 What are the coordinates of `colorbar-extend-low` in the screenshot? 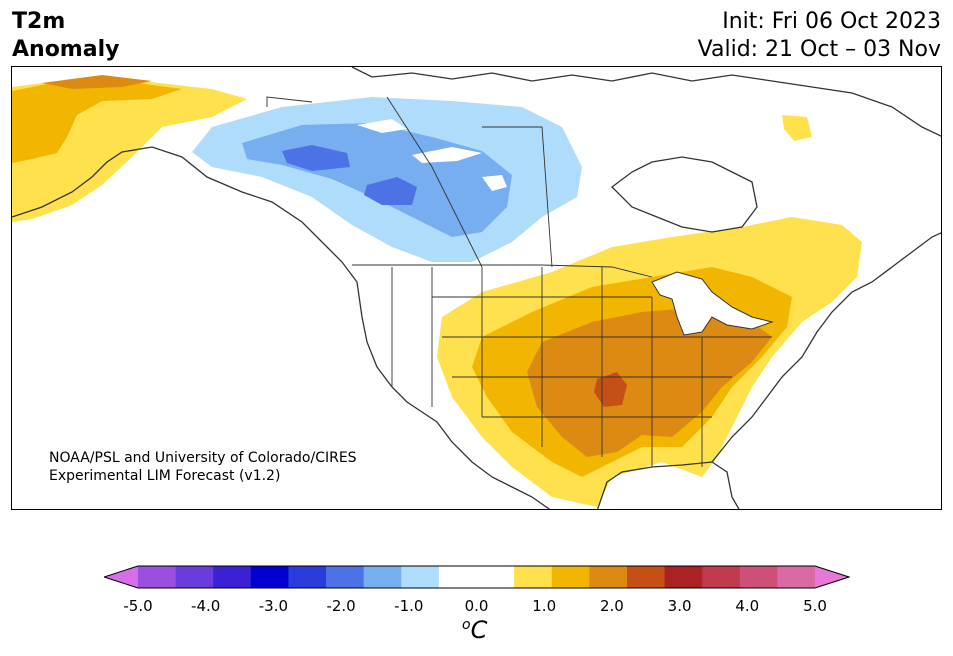 It's located at (121, 577).